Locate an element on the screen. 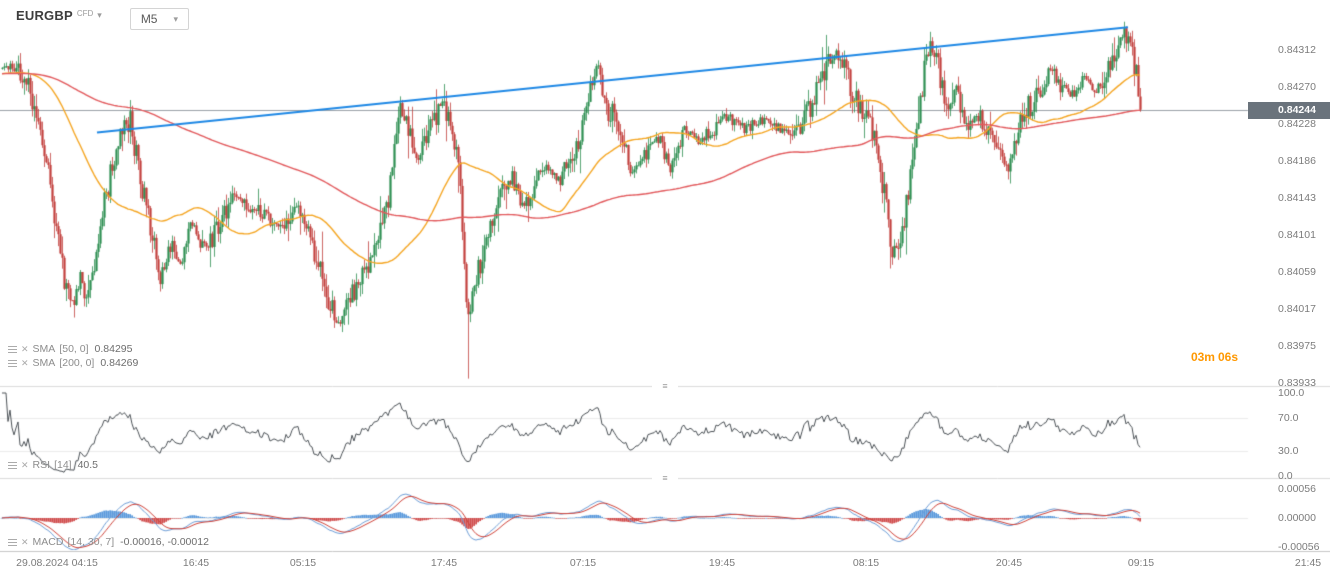  price-axis-label: 0.84101 is located at coordinates (1297, 235).